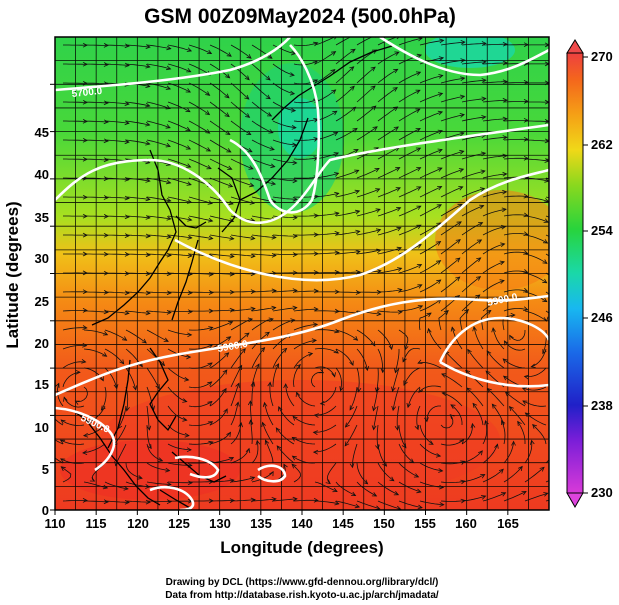  What do you see at coordinates (179, 523) in the screenshot?
I see `x-tick-label-125: 125` at bounding box center [179, 523].